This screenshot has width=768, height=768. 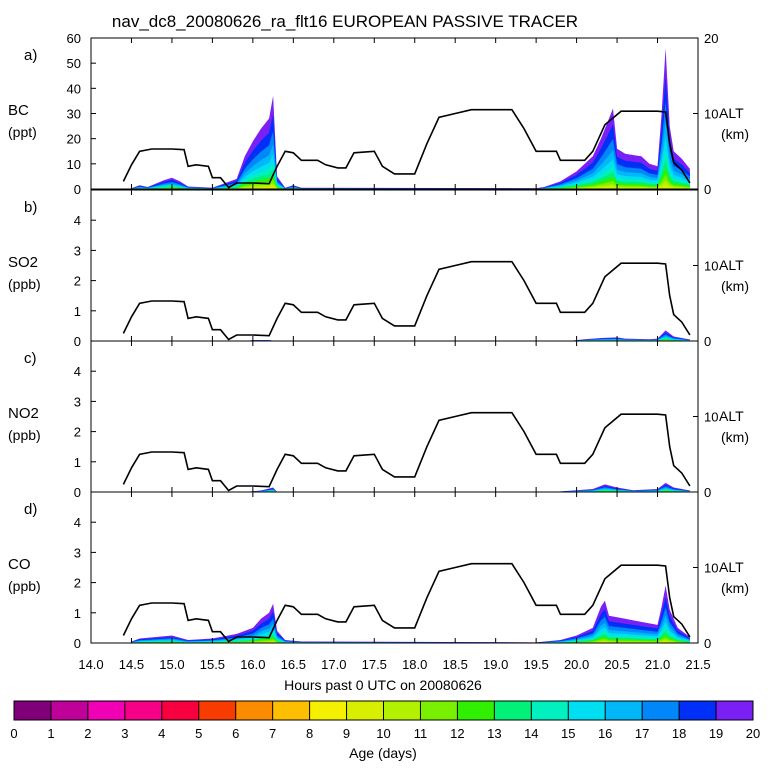 I want to click on x-tick-label: 19.5, so click(x=535, y=664).